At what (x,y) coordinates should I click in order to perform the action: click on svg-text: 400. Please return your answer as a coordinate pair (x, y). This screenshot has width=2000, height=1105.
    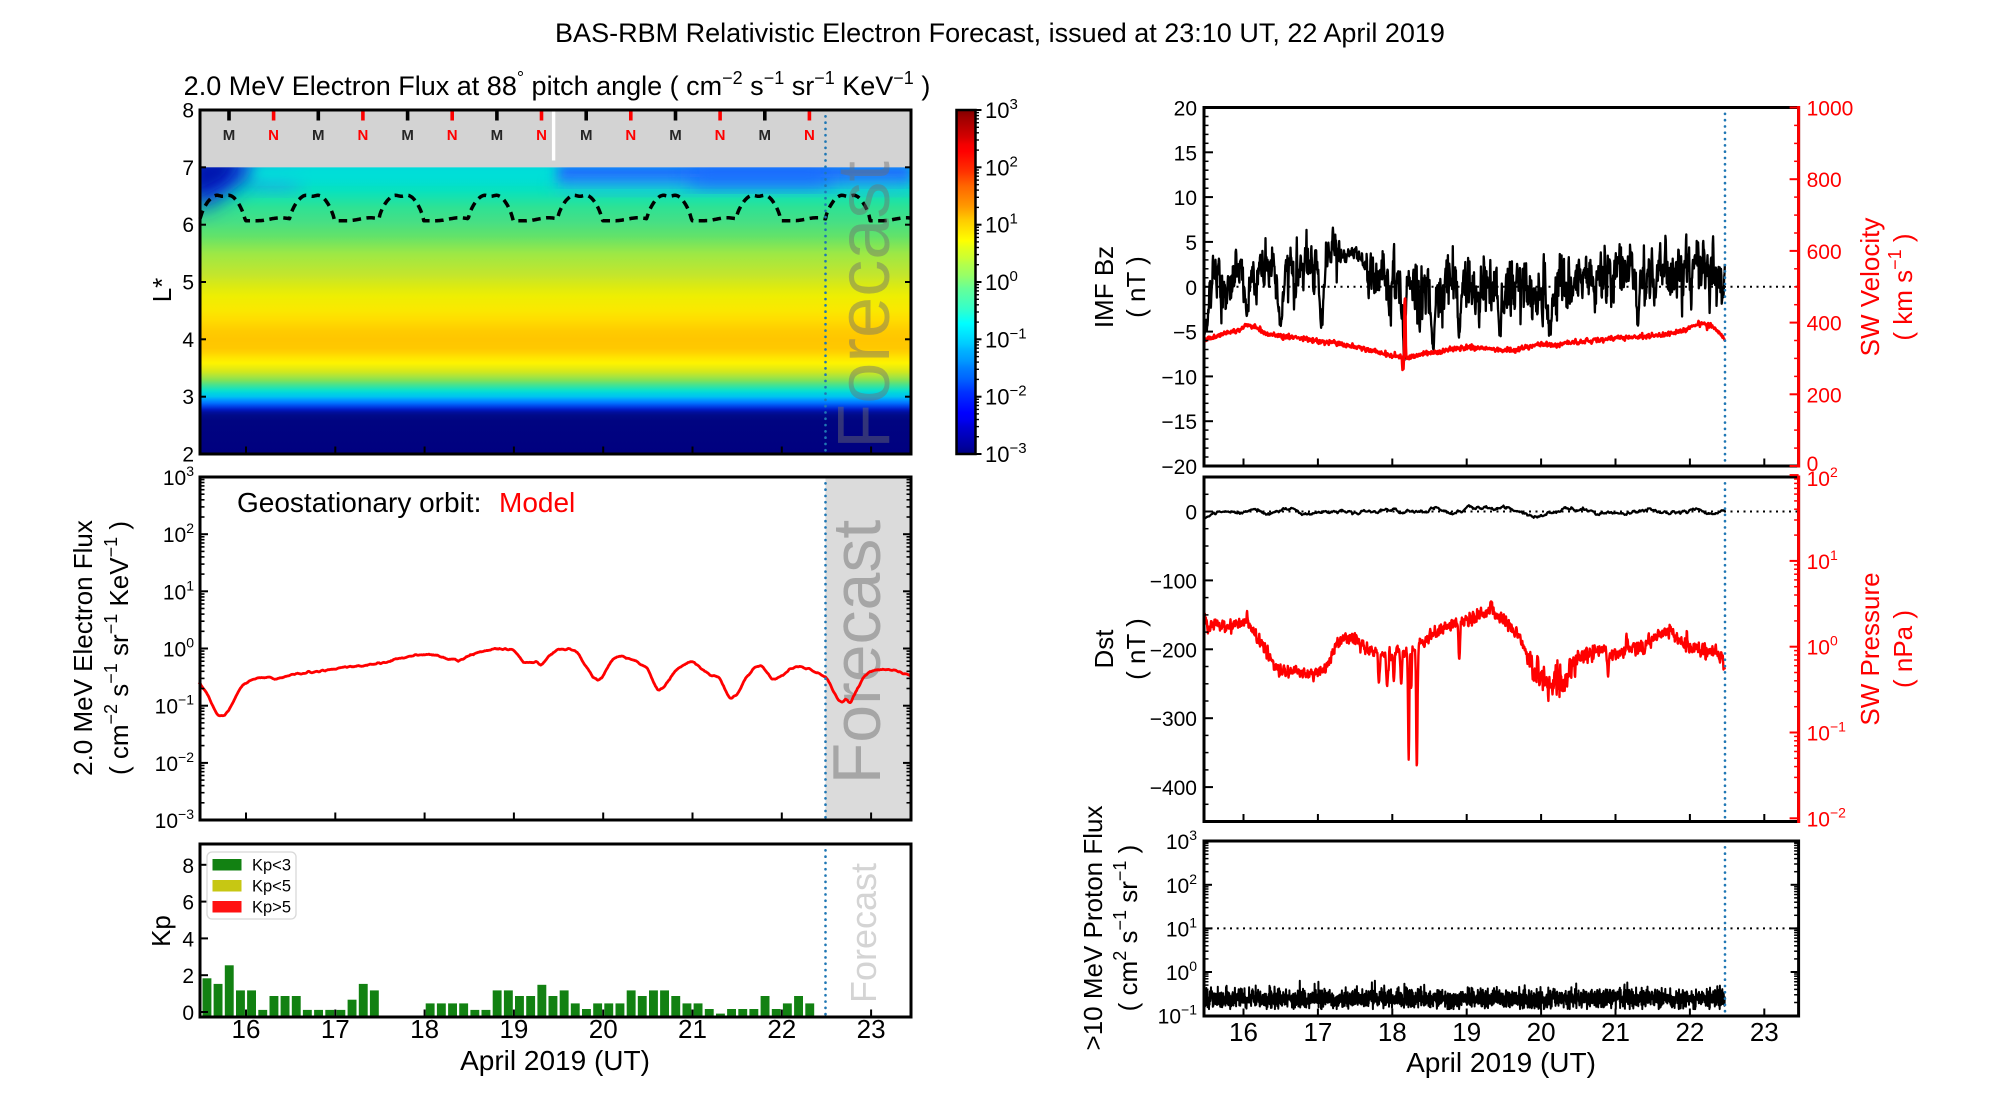
    Looking at the image, I should click on (1824, 324).